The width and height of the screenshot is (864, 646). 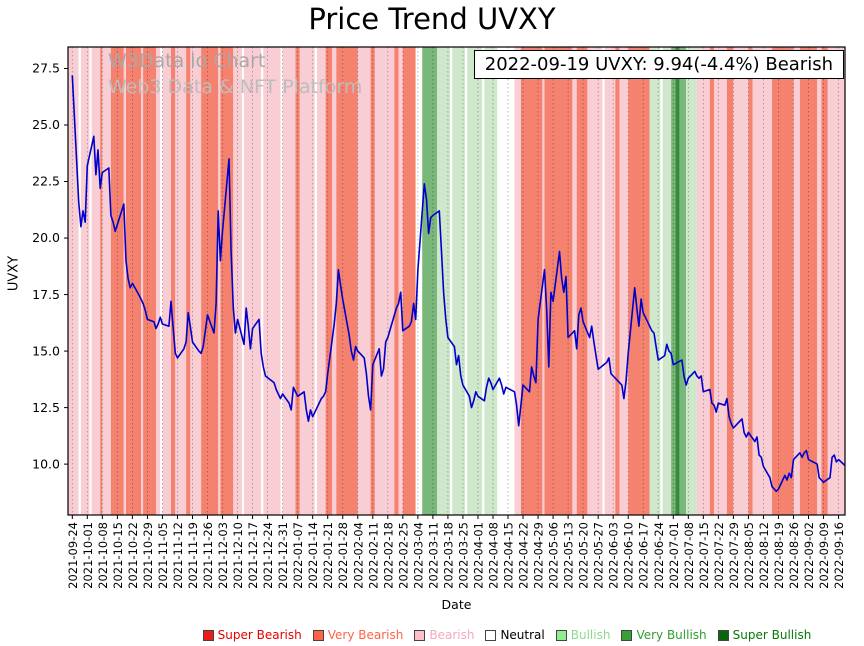 What do you see at coordinates (554, 555) in the screenshot?
I see `x-tick-label: 2022-05-06` at bounding box center [554, 555].